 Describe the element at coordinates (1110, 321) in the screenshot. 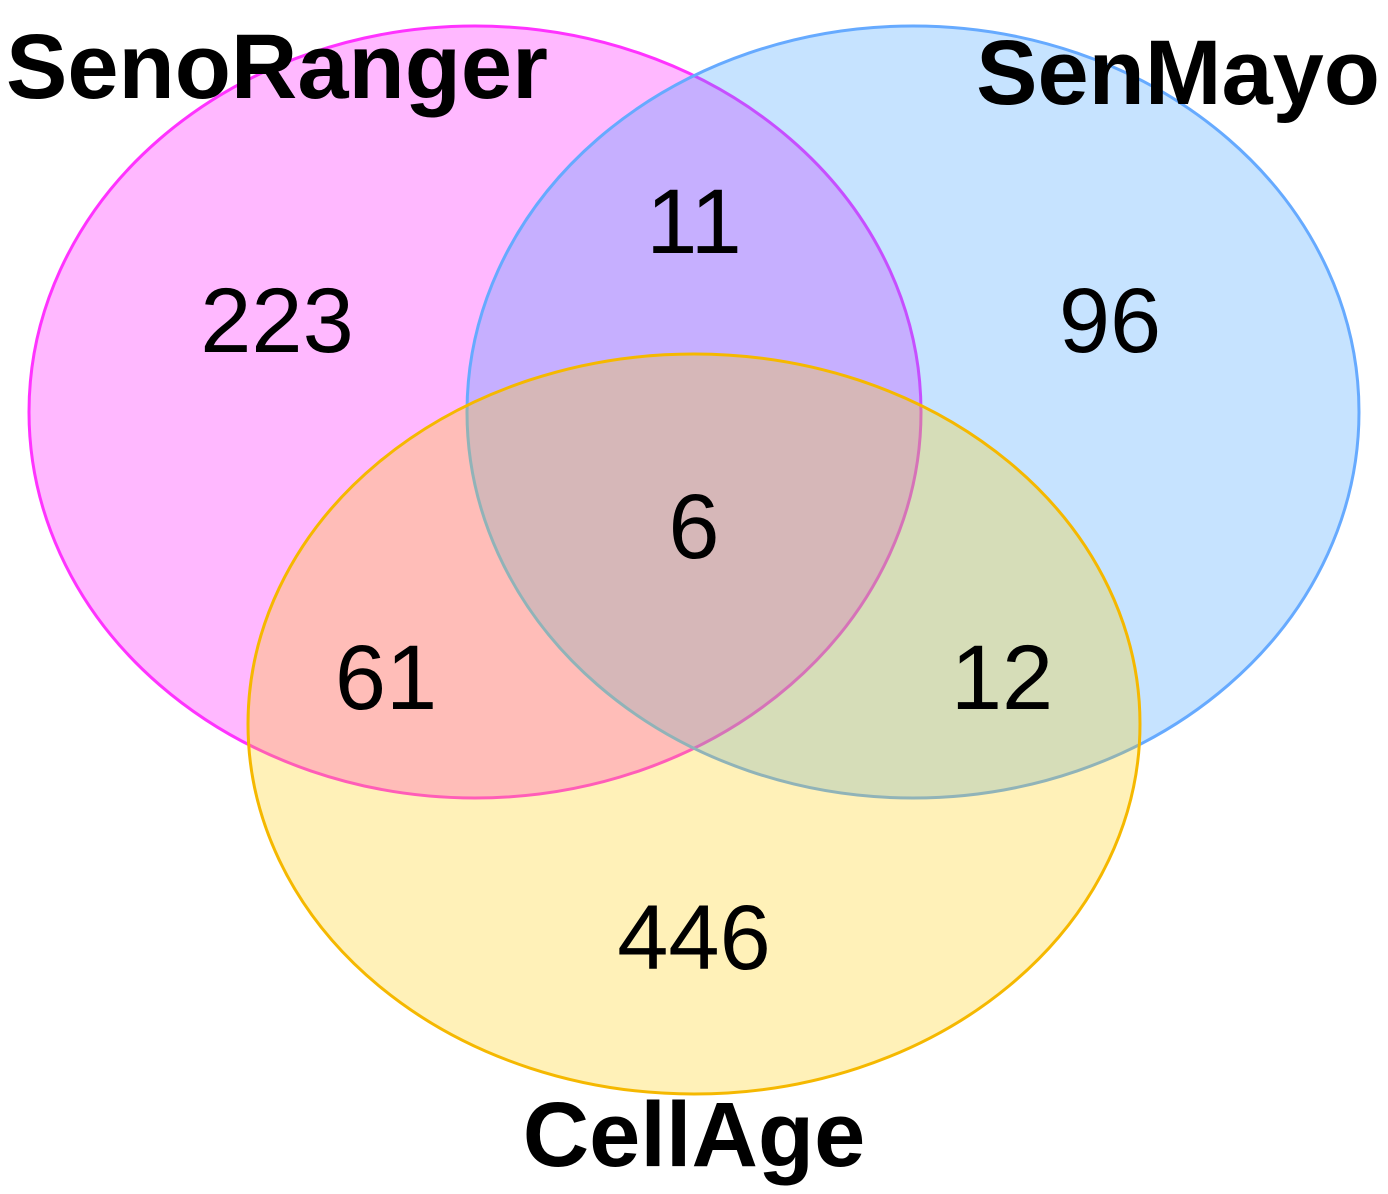

I see `count-senmayo-only: 96` at that location.